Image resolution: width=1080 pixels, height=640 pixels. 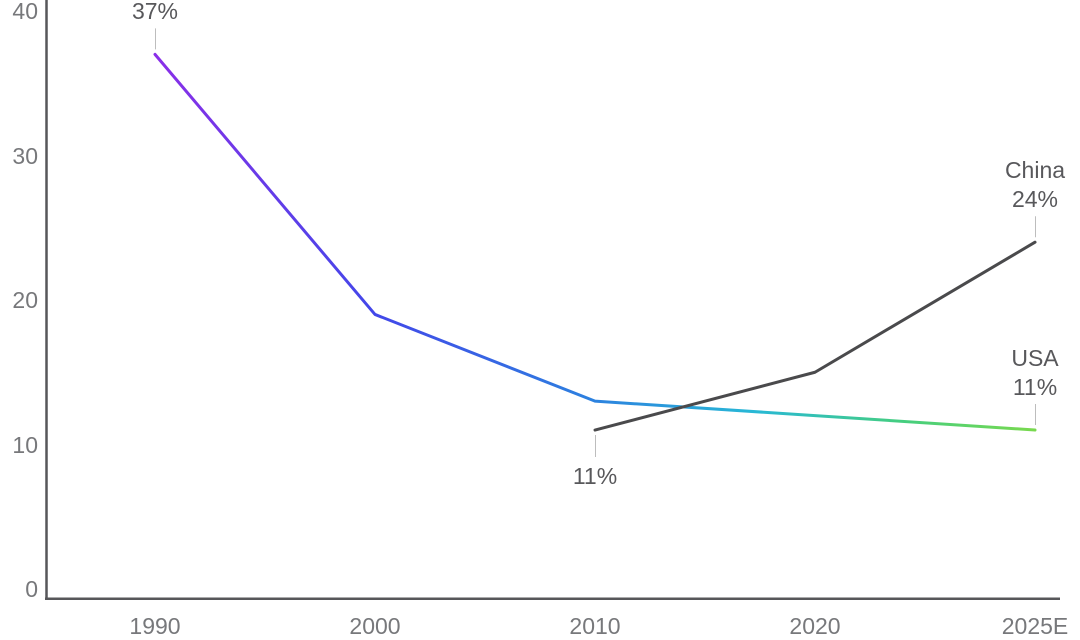 I want to click on annotation-usa-1990: 37%, so click(x=155, y=13).